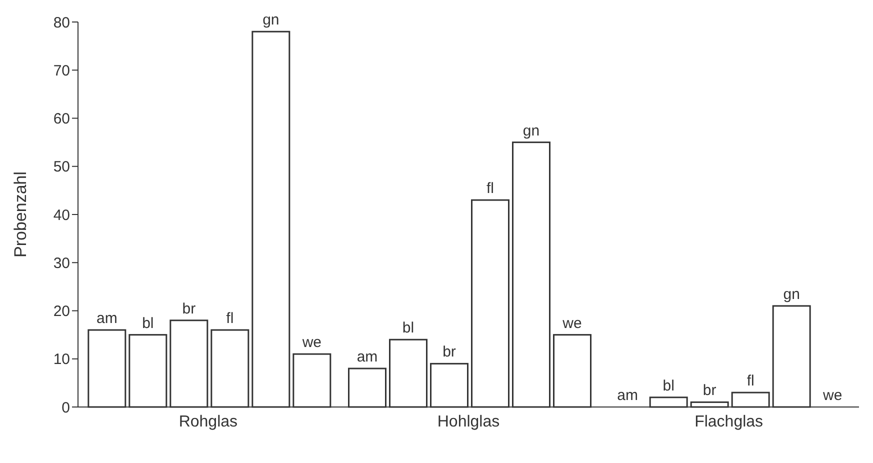 The image size is (873, 463). I want to click on x-tick-label: Hohlglas, so click(468, 421).